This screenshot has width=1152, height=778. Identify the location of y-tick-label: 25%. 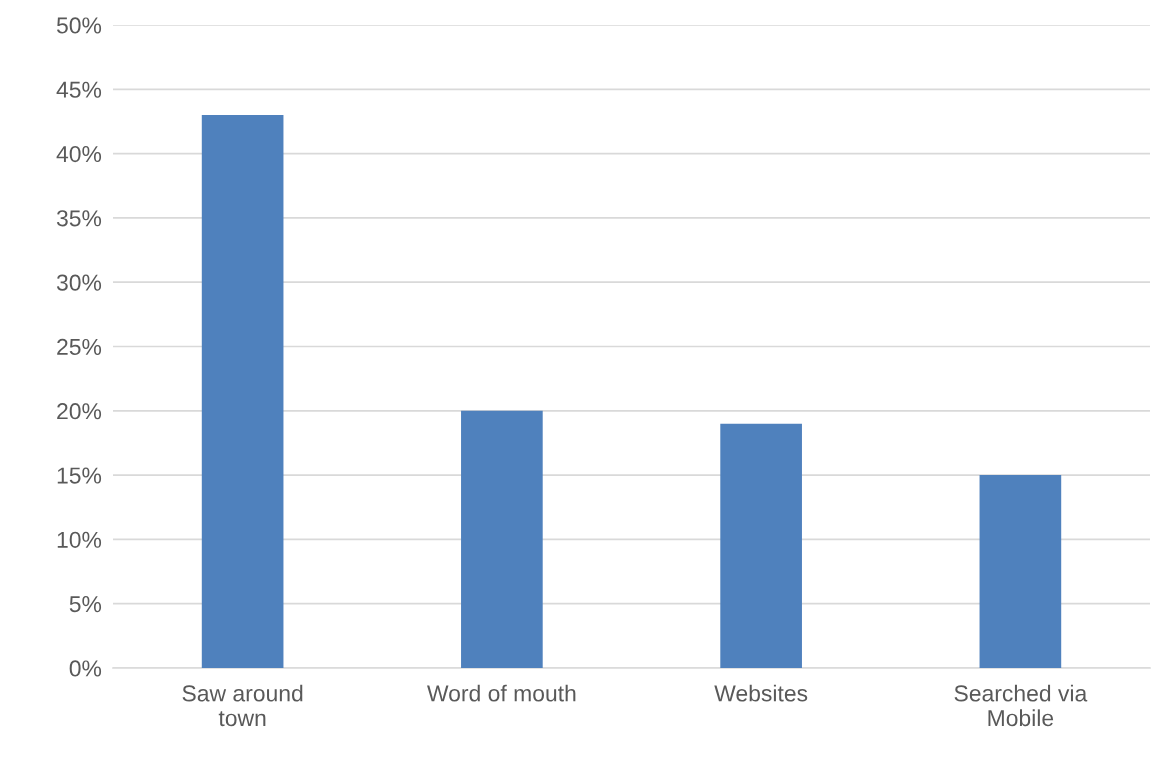
(79, 347).